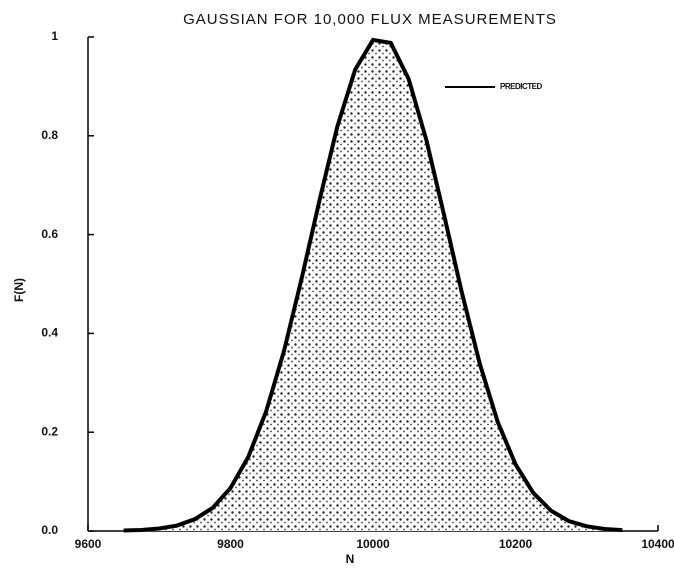 This screenshot has height=571, width=674. I want to click on y-tick-label: 0.2, so click(49, 431).